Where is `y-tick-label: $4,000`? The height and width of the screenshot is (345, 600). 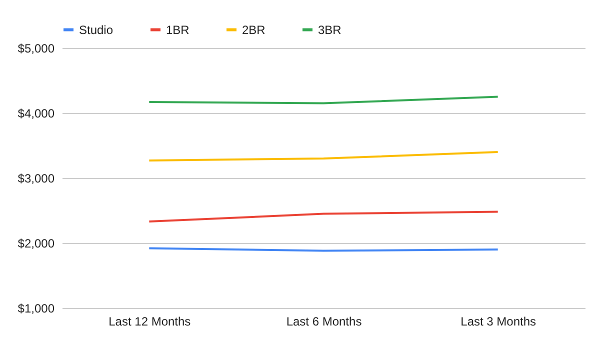 y-tick-label: $4,000 is located at coordinates (36, 113).